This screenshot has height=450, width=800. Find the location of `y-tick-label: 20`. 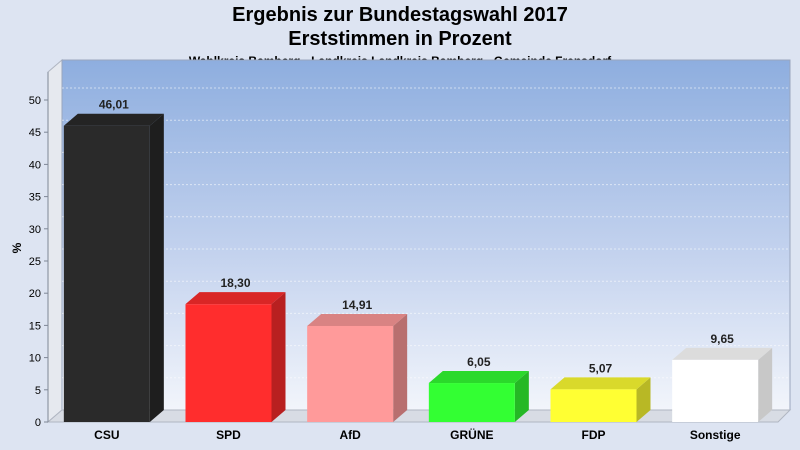

y-tick-label: 20 is located at coordinates (35, 294).